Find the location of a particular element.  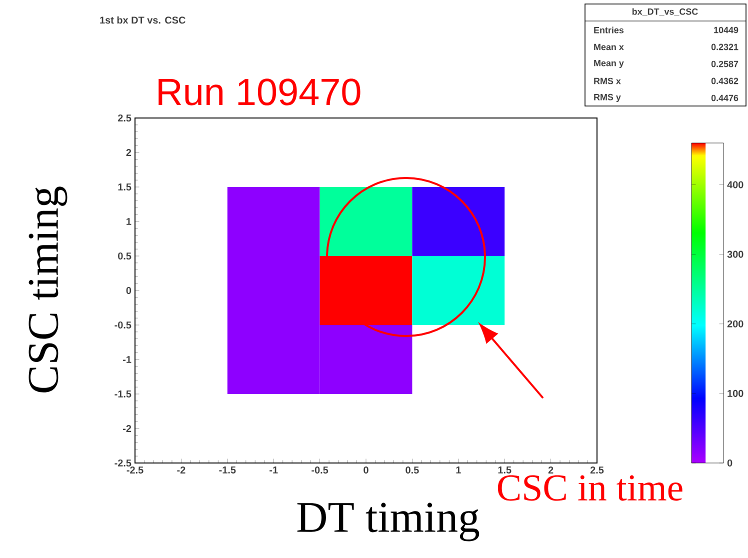

color-bar-label: 400 is located at coordinates (735, 184).